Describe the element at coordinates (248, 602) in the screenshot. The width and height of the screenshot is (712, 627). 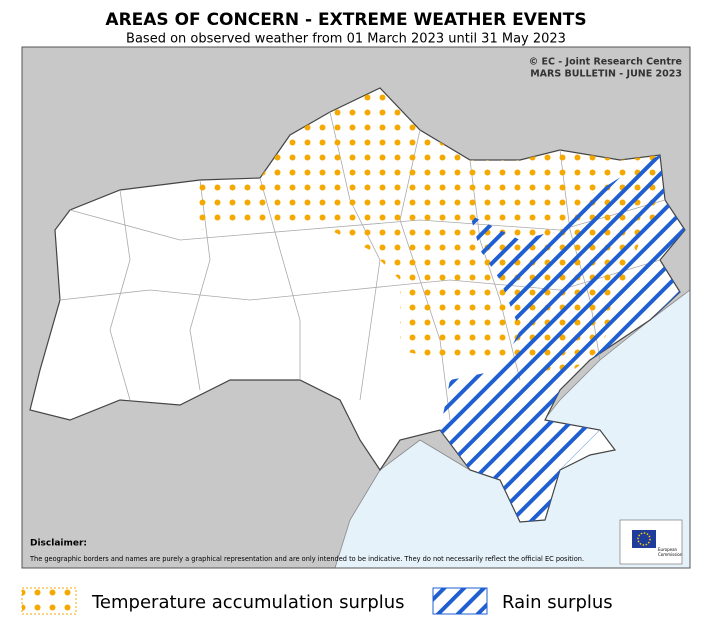
I see `legend-label: Temperature accumulation surplus` at that location.